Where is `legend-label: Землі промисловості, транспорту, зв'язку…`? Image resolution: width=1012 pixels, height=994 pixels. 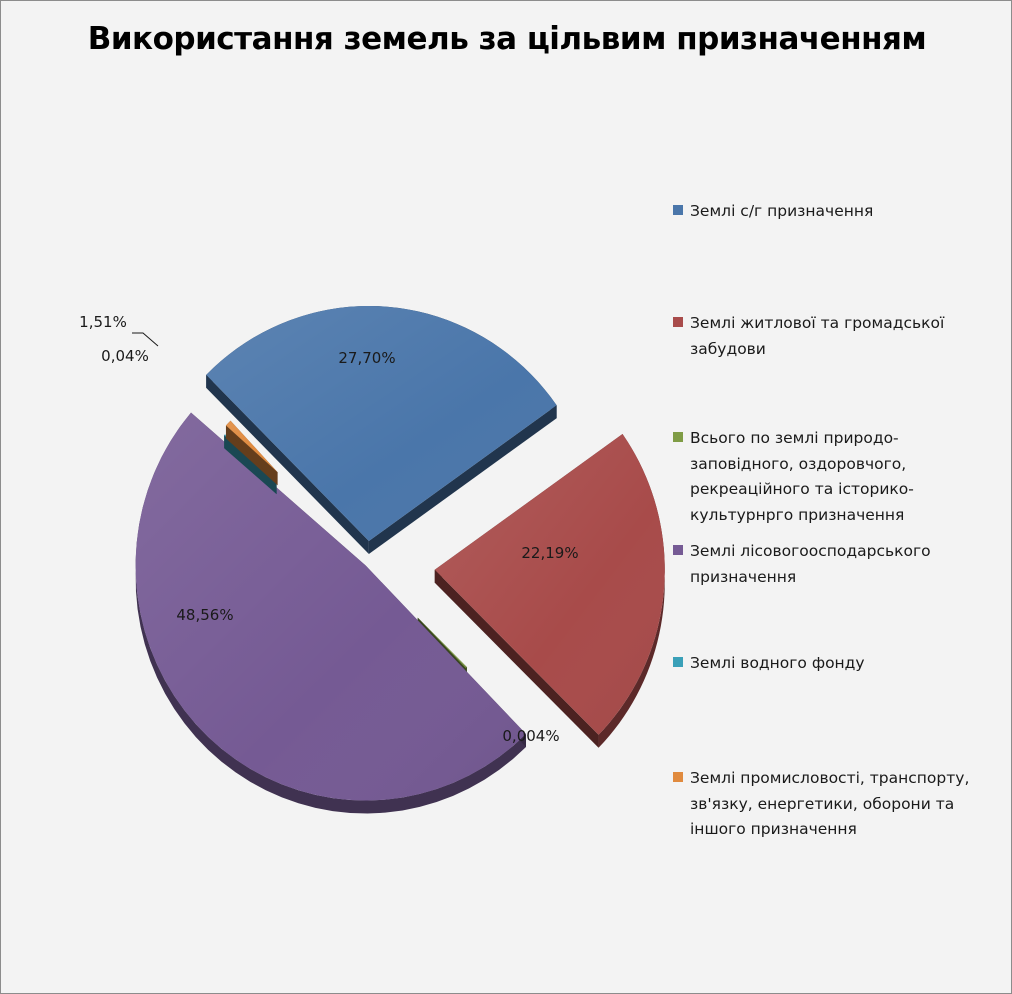
legend-label: Землі промисловості, транспорту, зв'язку… is located at coordinates (830, 803).